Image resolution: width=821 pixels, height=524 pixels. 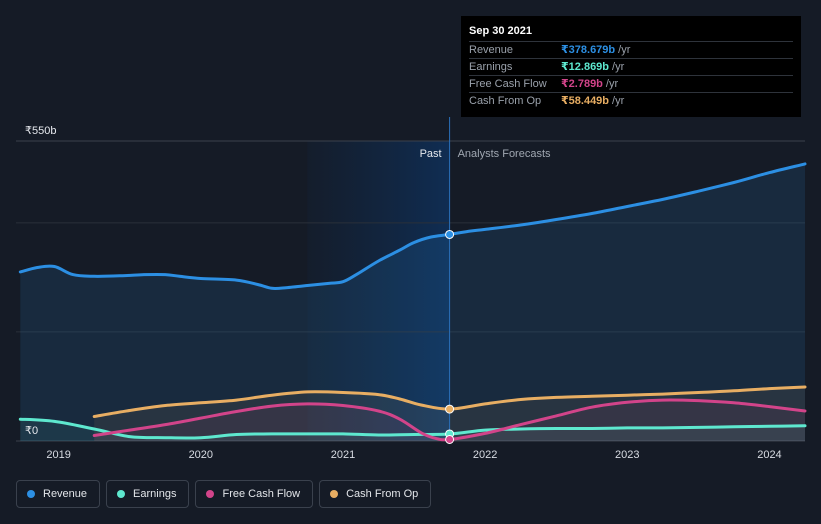 What do you see at coordinates (450, 409) in the screenshot?
I see `cash-from-op-marker` at bounding box center [450, 409].